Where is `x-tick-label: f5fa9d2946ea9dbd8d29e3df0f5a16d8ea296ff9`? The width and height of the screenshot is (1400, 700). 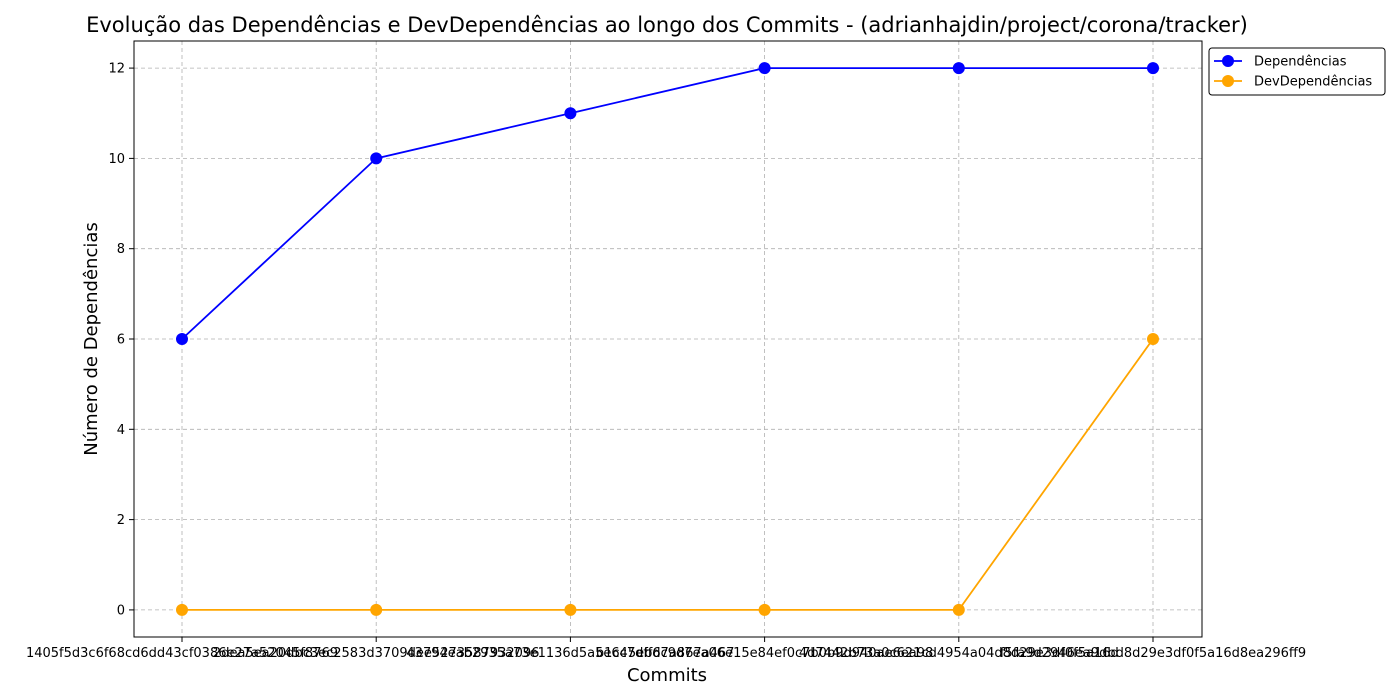
x-tick-label: f5fa9d2946ea9dbd8d29e3df0f5a16d8ea296ff9 is located at coordinates (1153, 653).